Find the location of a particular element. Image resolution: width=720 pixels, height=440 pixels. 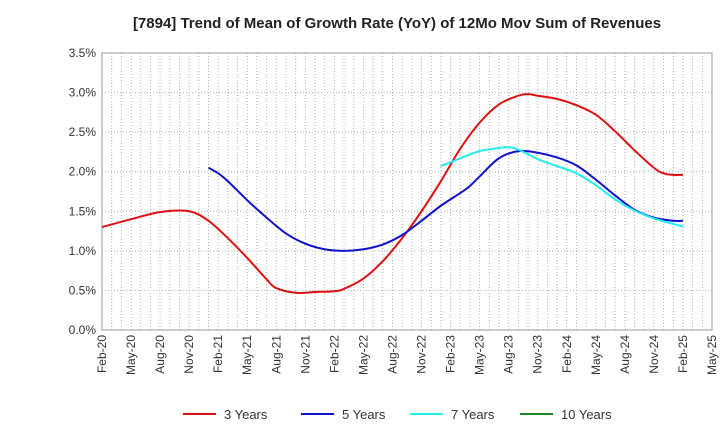

y-tick-label: 3.5% is located at coordinates (83, 53).